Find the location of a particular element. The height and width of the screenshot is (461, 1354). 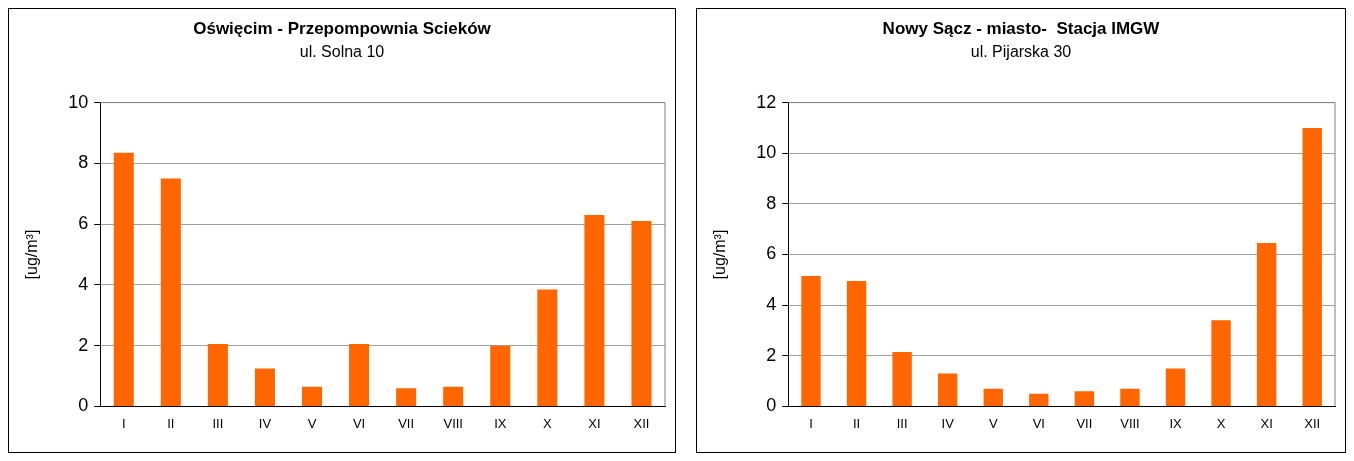

y-tick-label: 12 is located at coordinates (766, 101).